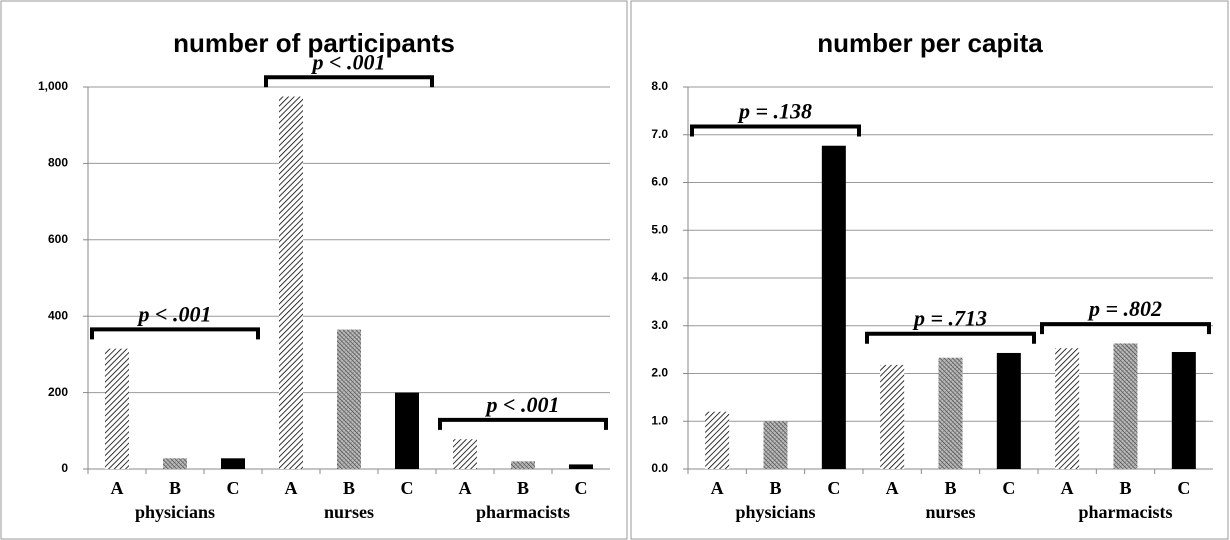 The image size is (1230, 540). What do you see at coordinates (659, 277) in the screenshot?
I see `y-tick-label: 4.0` at bounding box center [659, 277].